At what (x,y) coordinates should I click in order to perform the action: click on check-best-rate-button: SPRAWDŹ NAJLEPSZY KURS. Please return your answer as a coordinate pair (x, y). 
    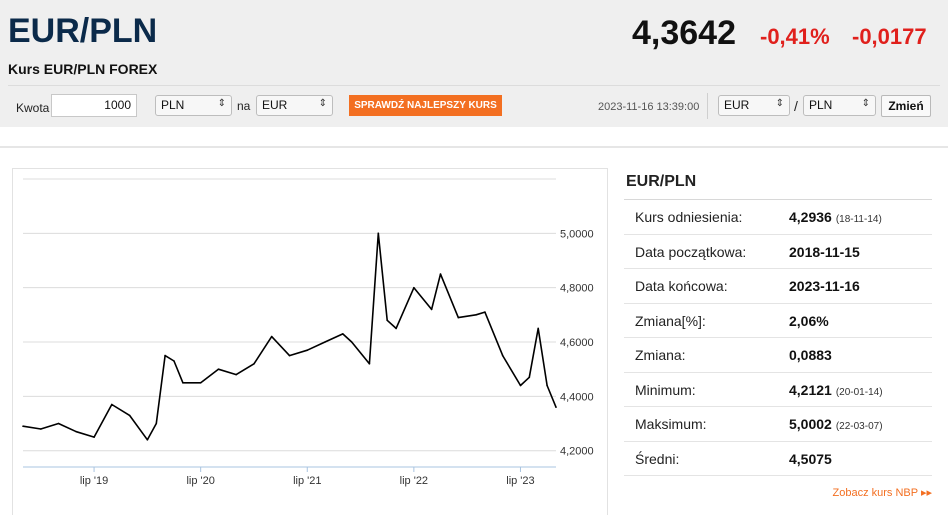
    Looking at the image, I should click on (425, 105).